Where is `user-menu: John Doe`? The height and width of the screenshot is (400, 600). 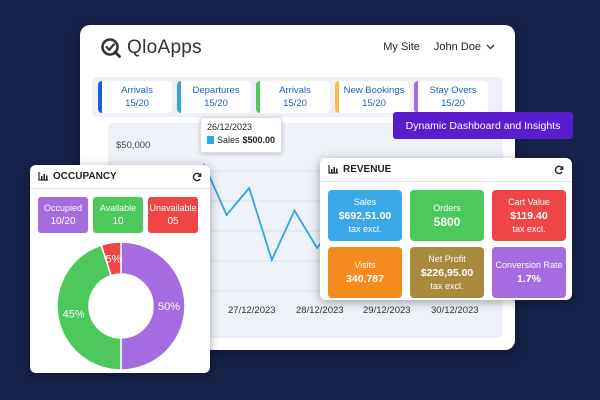 user-menu: John Doe is located at coordinates (464, 47).